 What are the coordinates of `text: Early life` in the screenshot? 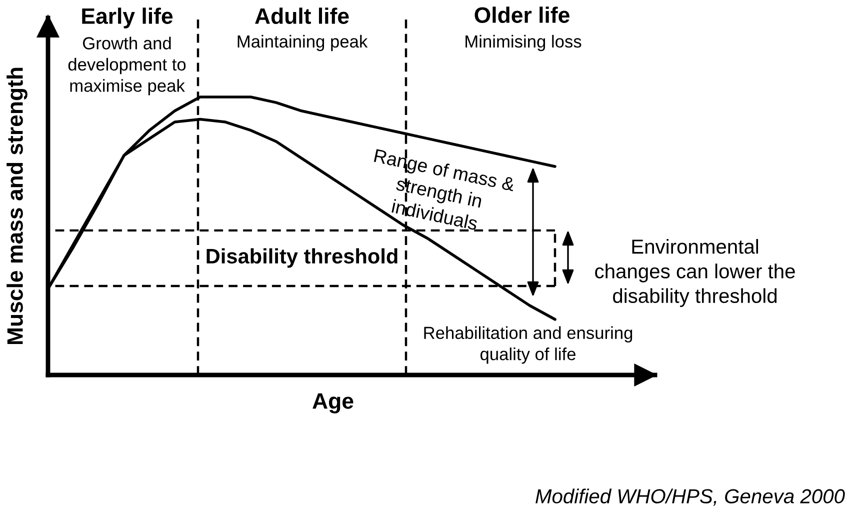 It's located at (127, 18).